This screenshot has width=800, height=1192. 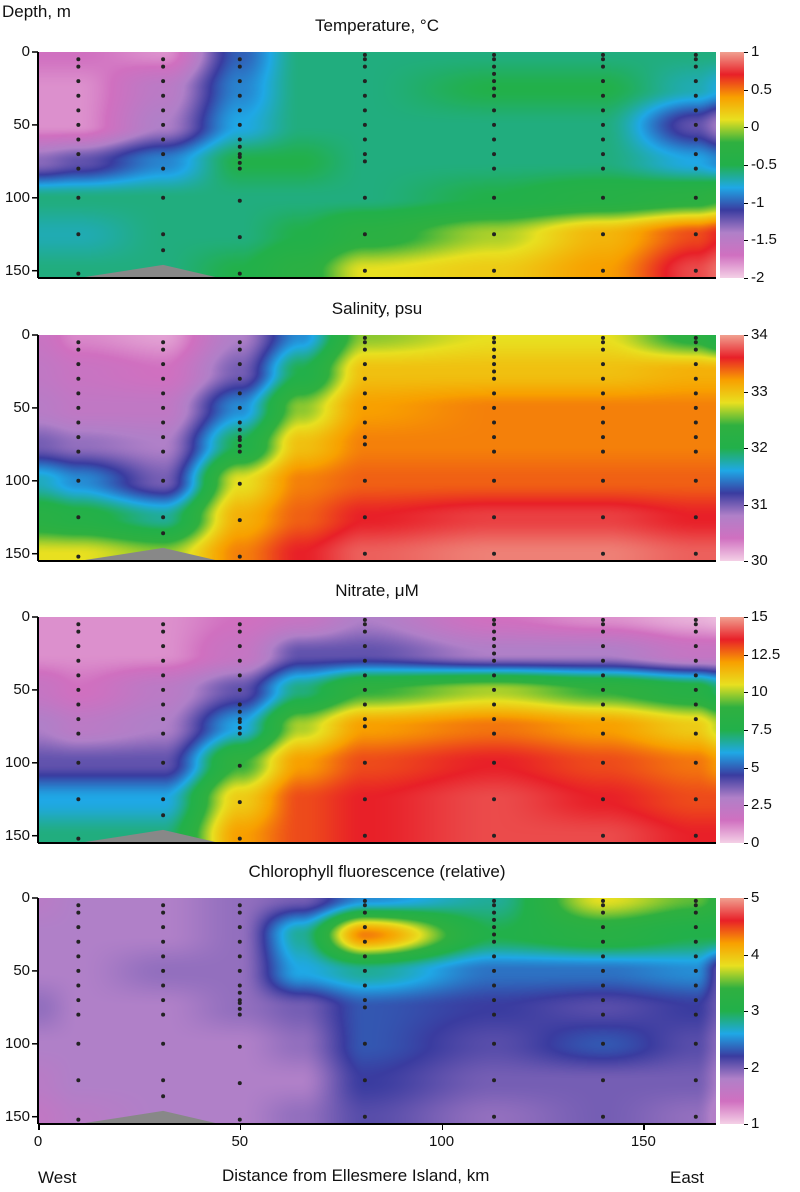 What do you see at coordinates (442, 1127) in the screenshot?
I see `x-tick` at bounding box center [442, 1127].